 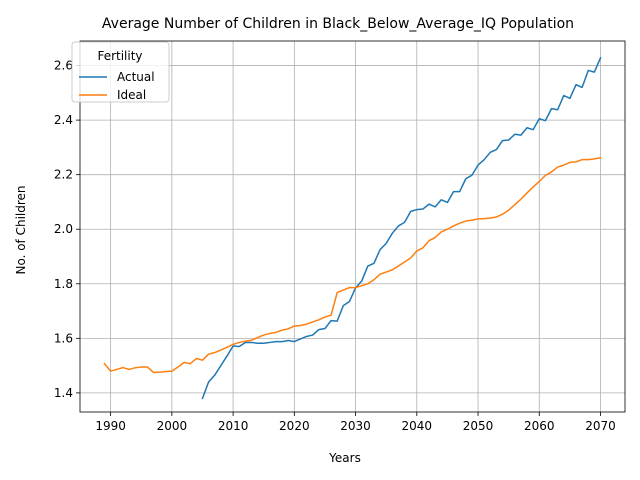 What do you see at coordinates (294, 426) in the screenshot?
I see `x-tick-label: 2020` at bounding box center [294, 426].